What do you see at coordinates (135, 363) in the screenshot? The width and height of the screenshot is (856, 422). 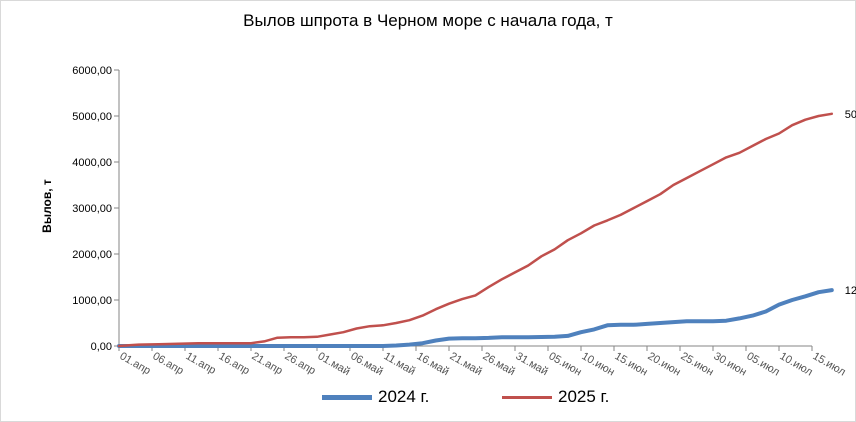 I see `x-tick-label: 01.апр` at bounding box center [135, 363].